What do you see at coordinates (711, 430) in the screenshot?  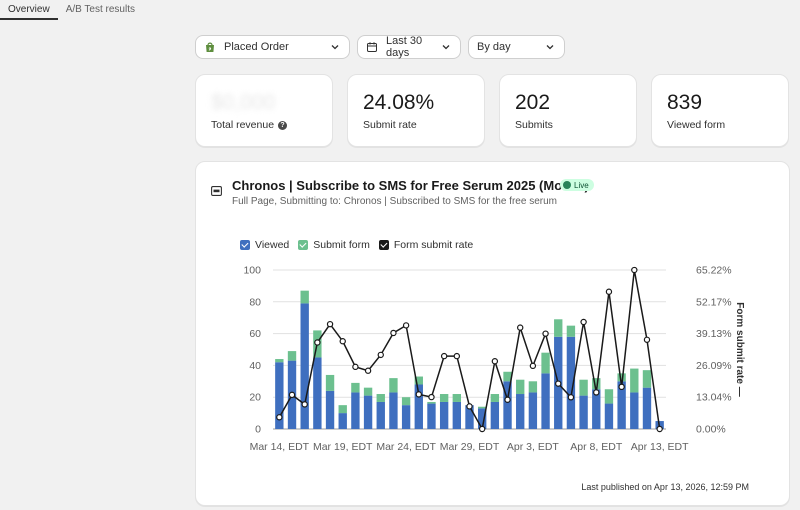 I see `y2-tick-label: 0.00%` at bounding box center [711, 430].